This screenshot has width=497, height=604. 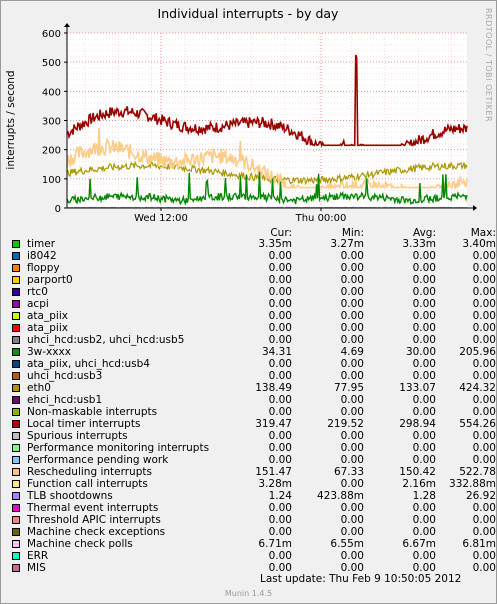 What do you see at coordinates (65, 376) in the screenshot?
I see `legend-label: uhci_hcd:usb3` at bounding box center [65, 376].